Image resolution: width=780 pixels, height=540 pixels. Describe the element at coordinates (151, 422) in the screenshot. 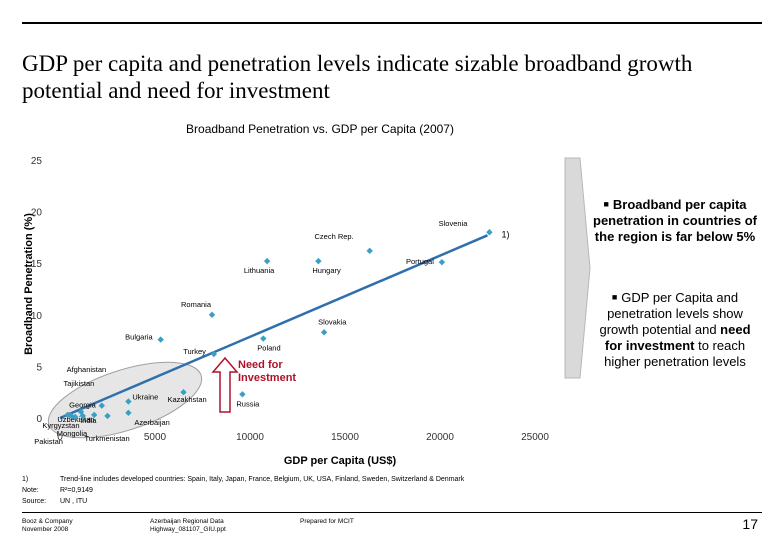

I see `data-point-label: Azerbaijan` at that location.